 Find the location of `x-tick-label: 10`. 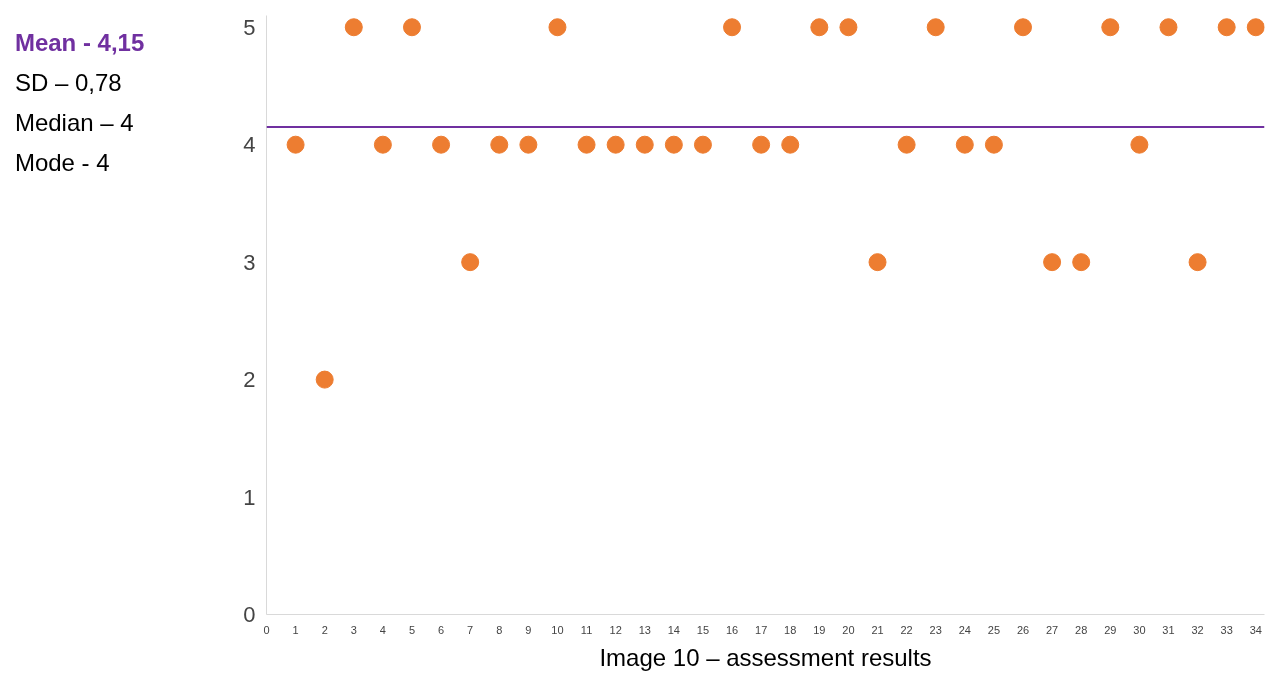

x-tick-label: 10 is located at coordinates (557, 629).